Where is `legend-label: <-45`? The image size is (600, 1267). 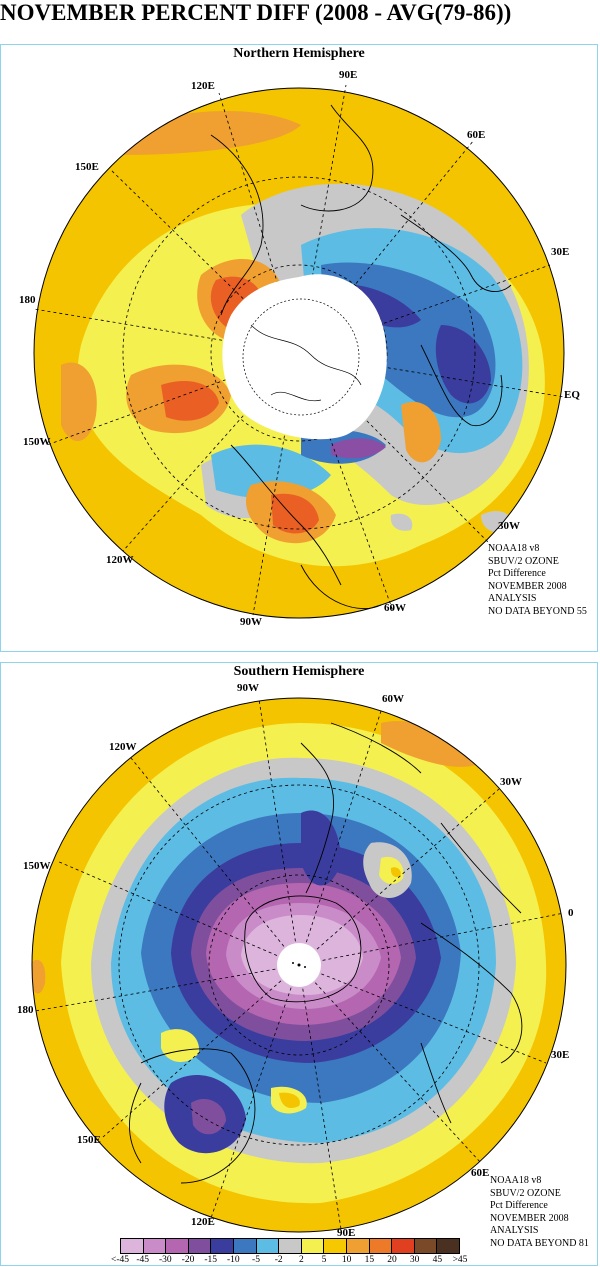
legend-label: <-45 is located at coordinates (120, 1260).